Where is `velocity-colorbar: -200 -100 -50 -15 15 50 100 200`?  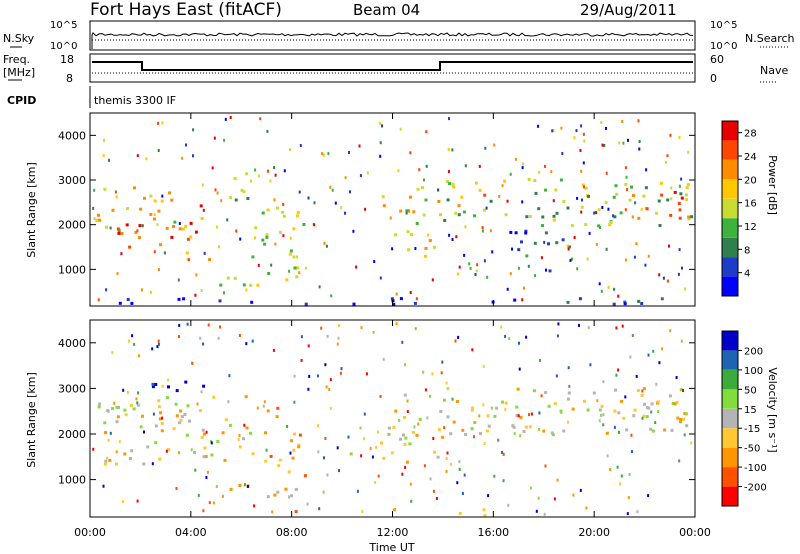 velocity-colorbar: -200 -100 -50 -15 15 50 100 200 is located at coordinates (744, 418).